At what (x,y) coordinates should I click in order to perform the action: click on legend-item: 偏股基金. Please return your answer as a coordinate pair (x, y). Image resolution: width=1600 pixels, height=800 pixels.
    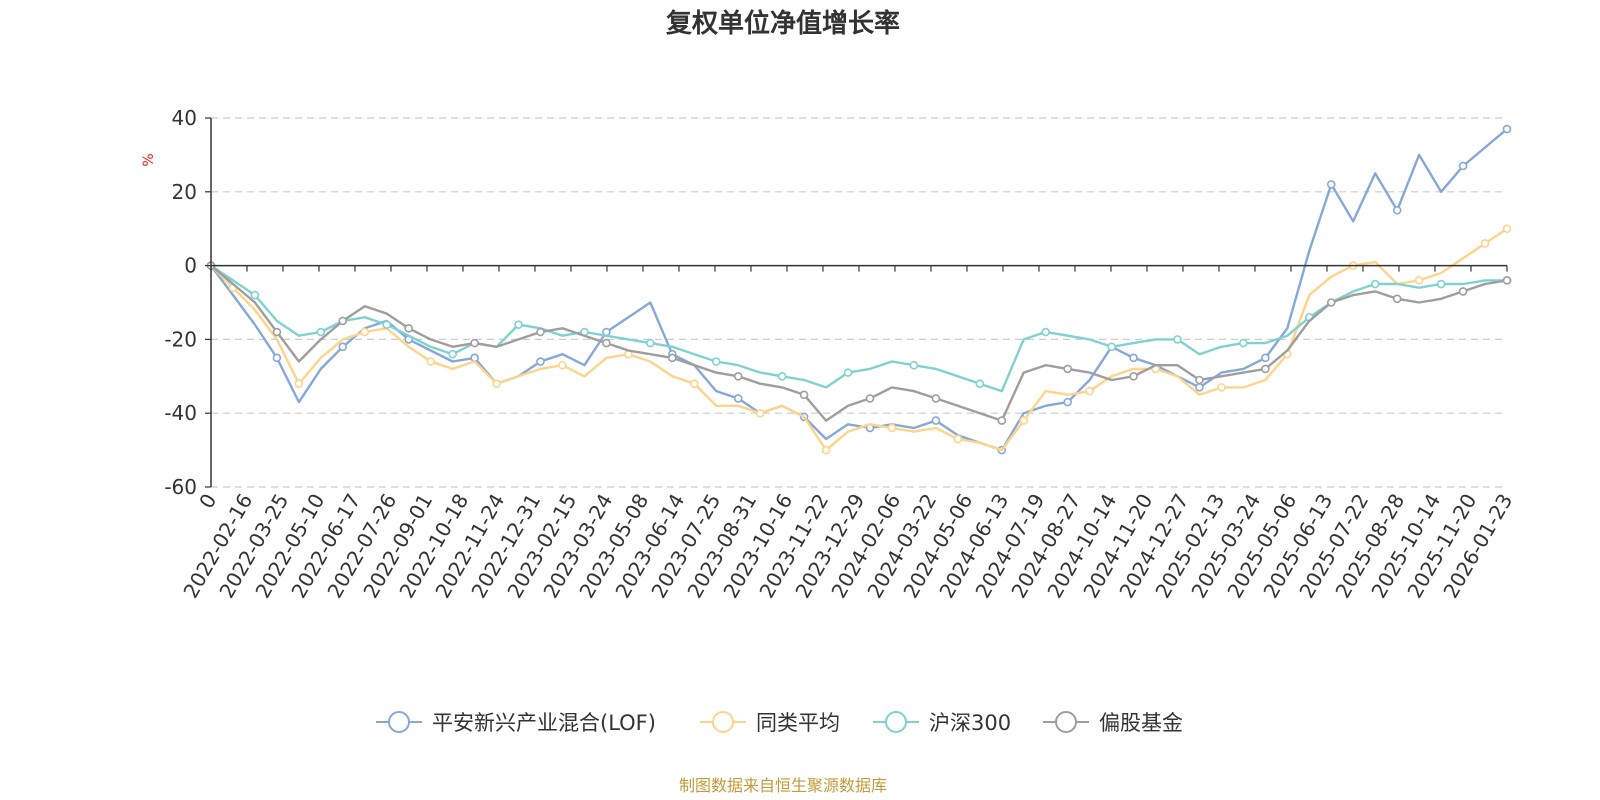
    Looking at the image, I should click on (1113, 723).